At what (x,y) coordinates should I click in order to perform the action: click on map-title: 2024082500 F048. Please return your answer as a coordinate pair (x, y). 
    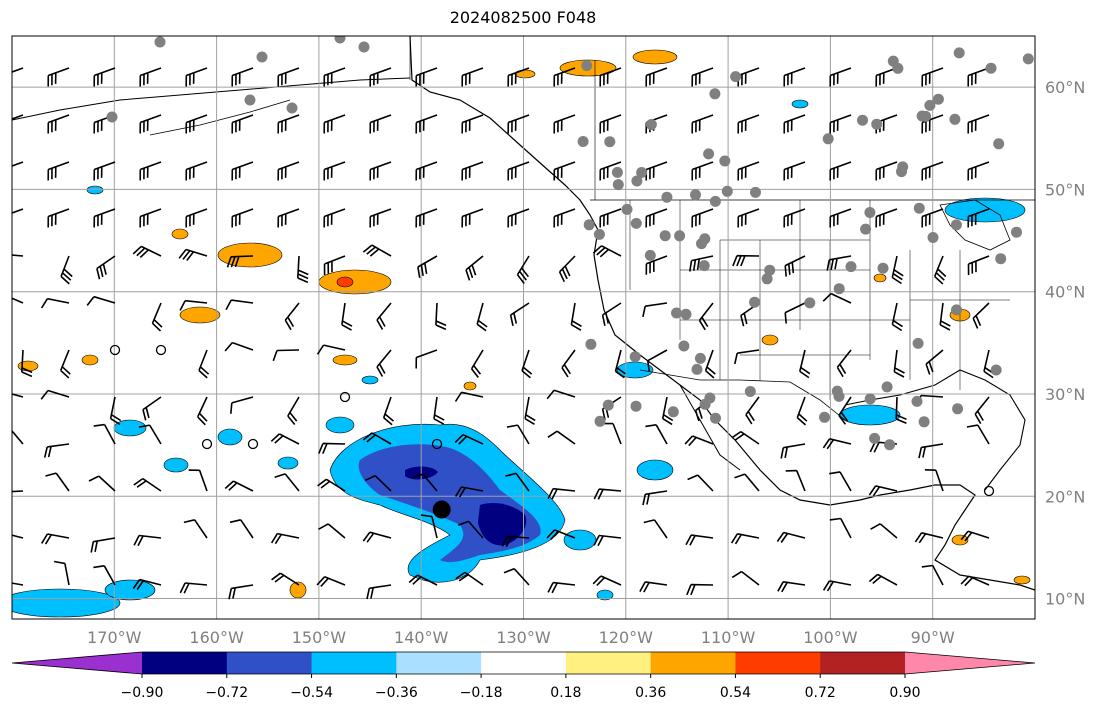
    Looking at the image, I should click on (523, 17).